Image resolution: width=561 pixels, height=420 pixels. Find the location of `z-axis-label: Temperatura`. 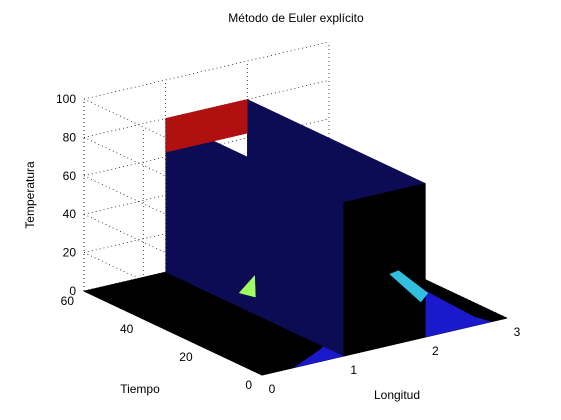

z-axis-label: Temperatura is located at coordinates (30, 195).